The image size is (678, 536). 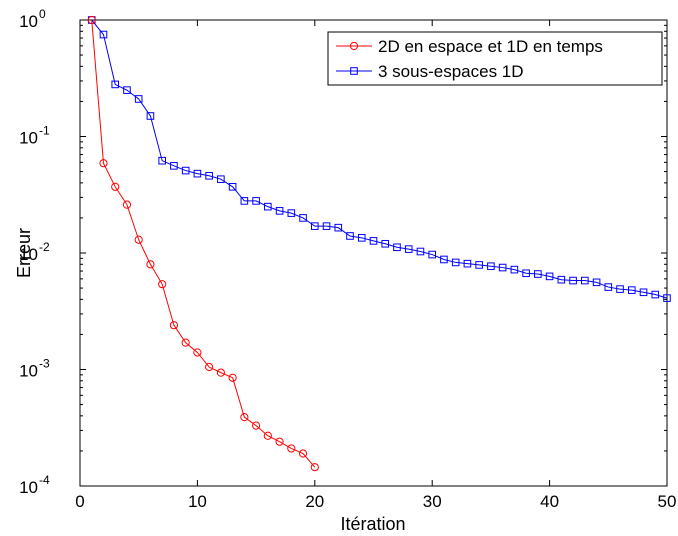 I want to click on y-tick-exponent: 0, so click(x=42, y=14).